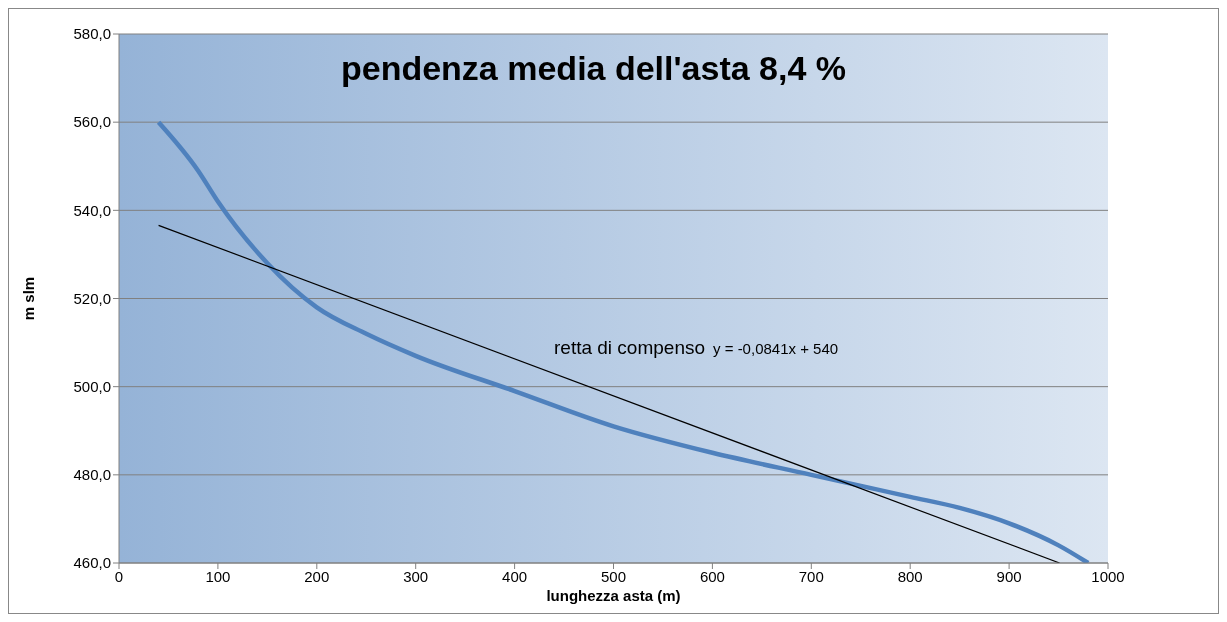  What do you see at coordinates (613, 576) in the screenshot?
I see `x-tick-label: 500` at bounding box center [613, 576].